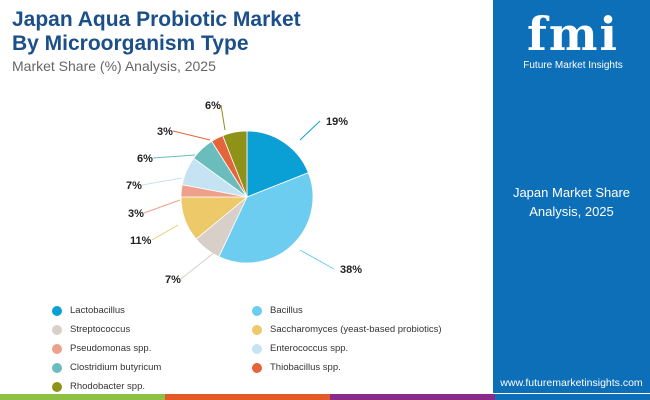 The height and width of the screenshot is (400, 650). What do you see at coordinates (141, 241) in the screenshot?
I see `data-label: 11%` at bounding box center [141, 241].